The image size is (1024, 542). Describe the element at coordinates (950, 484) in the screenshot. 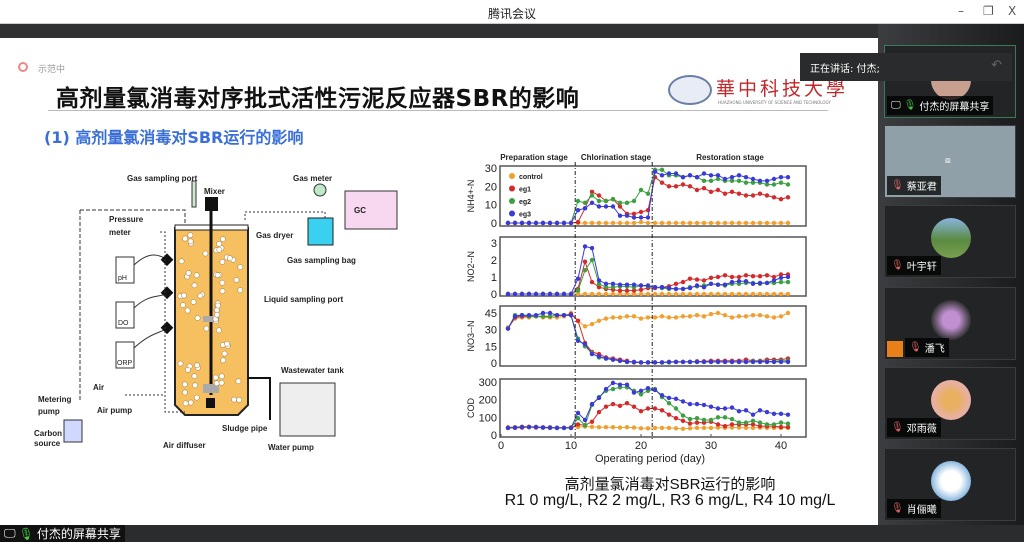

I see `participant-tile: 🎙 肖俪曦` at that location.